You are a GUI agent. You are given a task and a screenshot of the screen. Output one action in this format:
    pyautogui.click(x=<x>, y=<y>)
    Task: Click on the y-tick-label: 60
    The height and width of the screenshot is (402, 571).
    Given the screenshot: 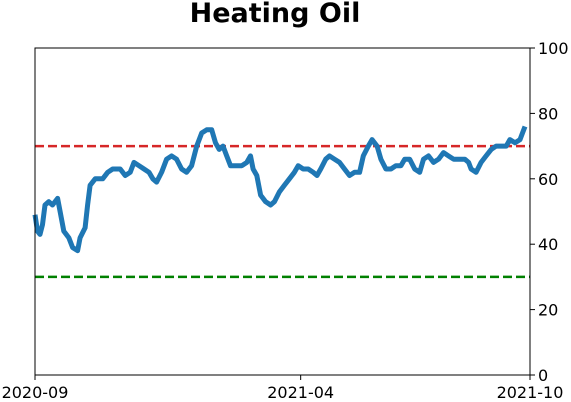 What is the action you would take?
    pyautogui.click(x=548, y=179)
    